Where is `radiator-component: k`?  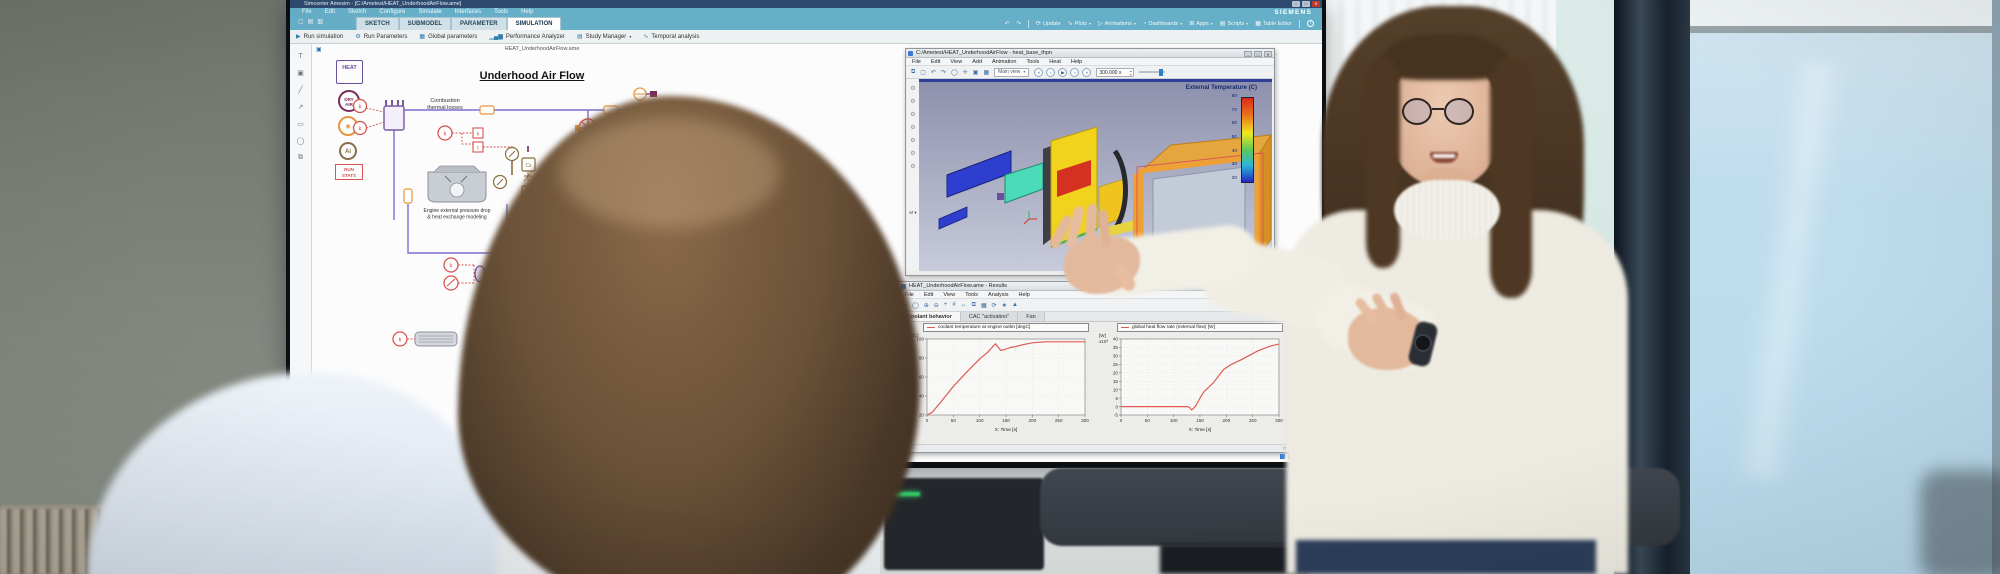
radiator-component: k is located at coordinates (425, 339).